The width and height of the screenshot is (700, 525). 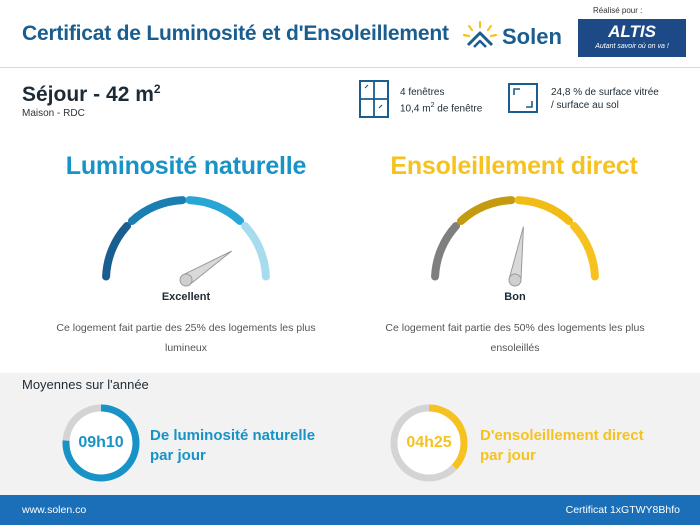 I want to click on window-count: 4 fenêtres, so click(x=422, y=92).